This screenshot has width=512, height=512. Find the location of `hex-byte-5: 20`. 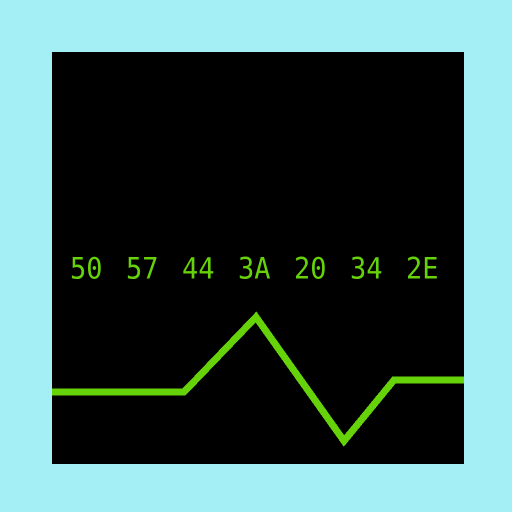

hex-byte-5: 20 is located at coordinates (310, 269).